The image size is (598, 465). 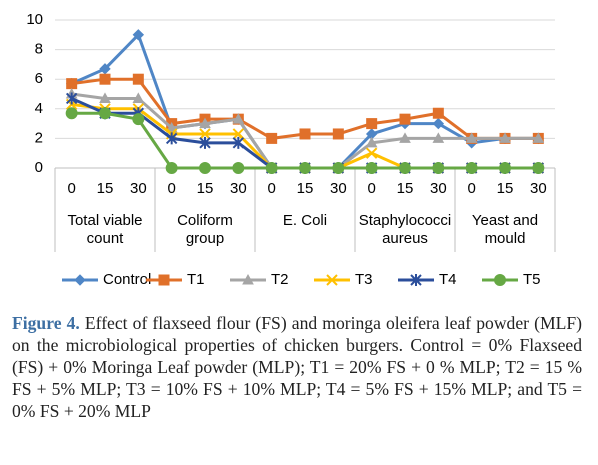 I want to click on caption-label: Figure 4., so click(x=46, y=323).